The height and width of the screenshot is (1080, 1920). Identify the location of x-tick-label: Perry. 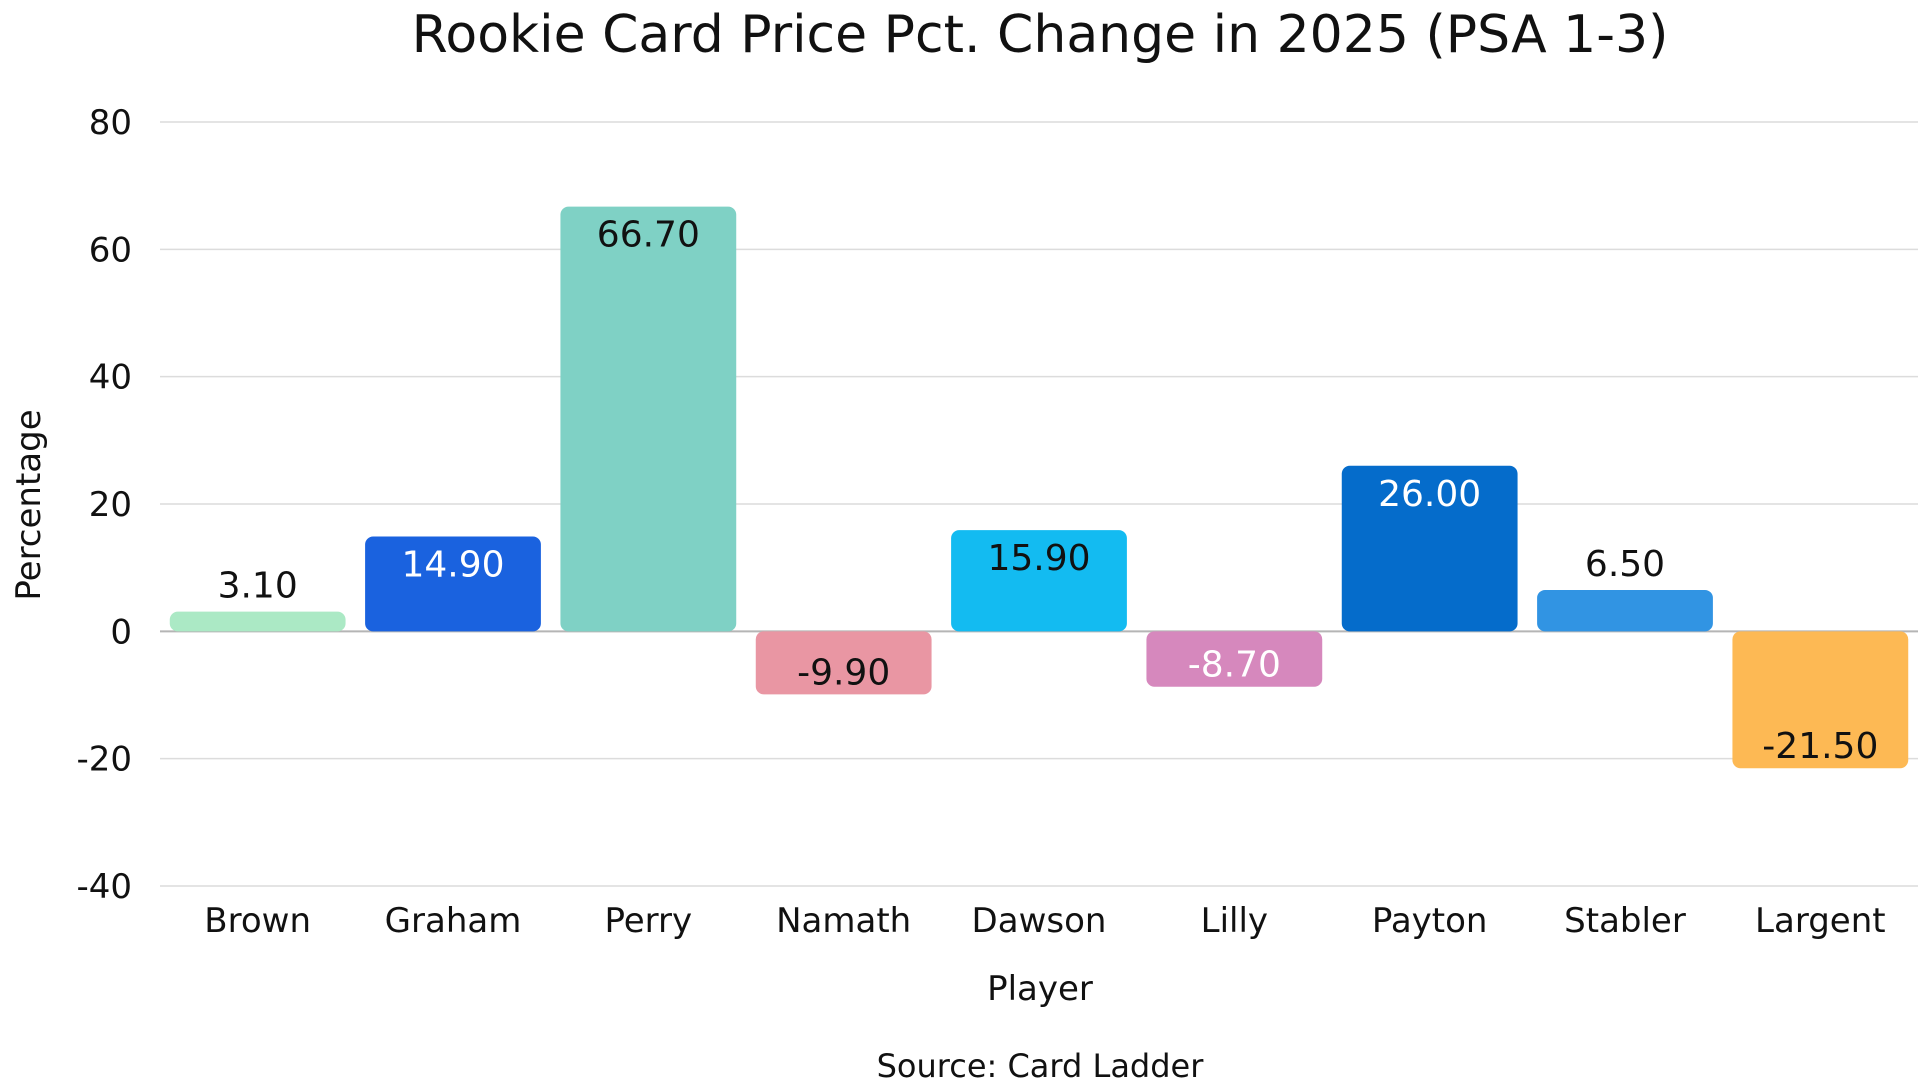
(648, 921).